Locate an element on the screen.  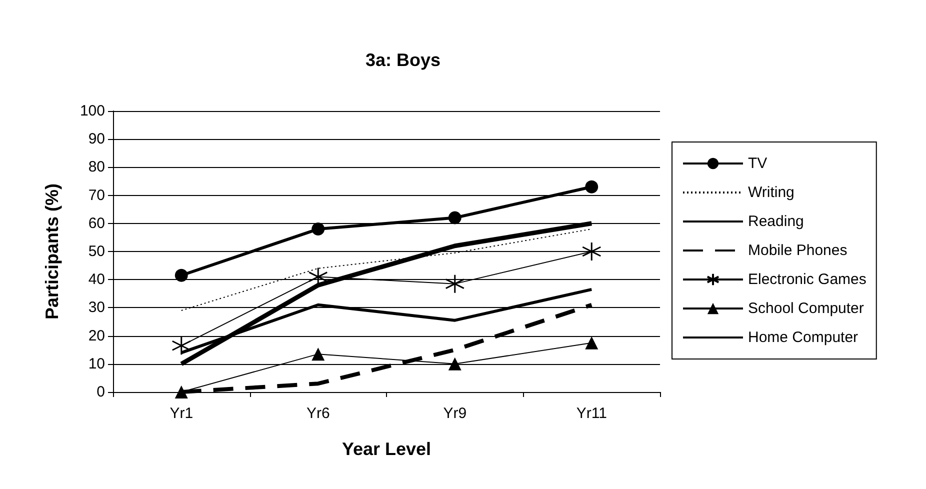
legend-label: Writing is located at coordinates (771, 192).